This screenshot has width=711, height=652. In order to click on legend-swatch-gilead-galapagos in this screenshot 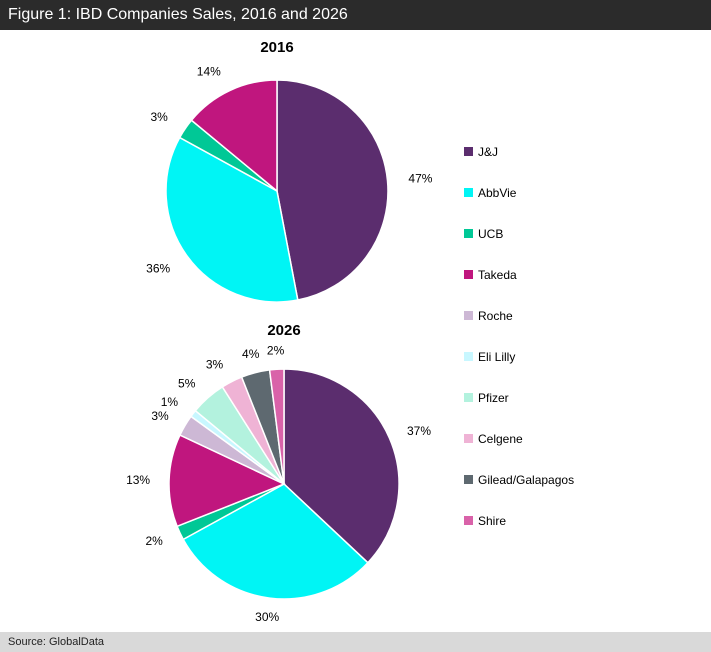, I will do `click(468, 479)`.